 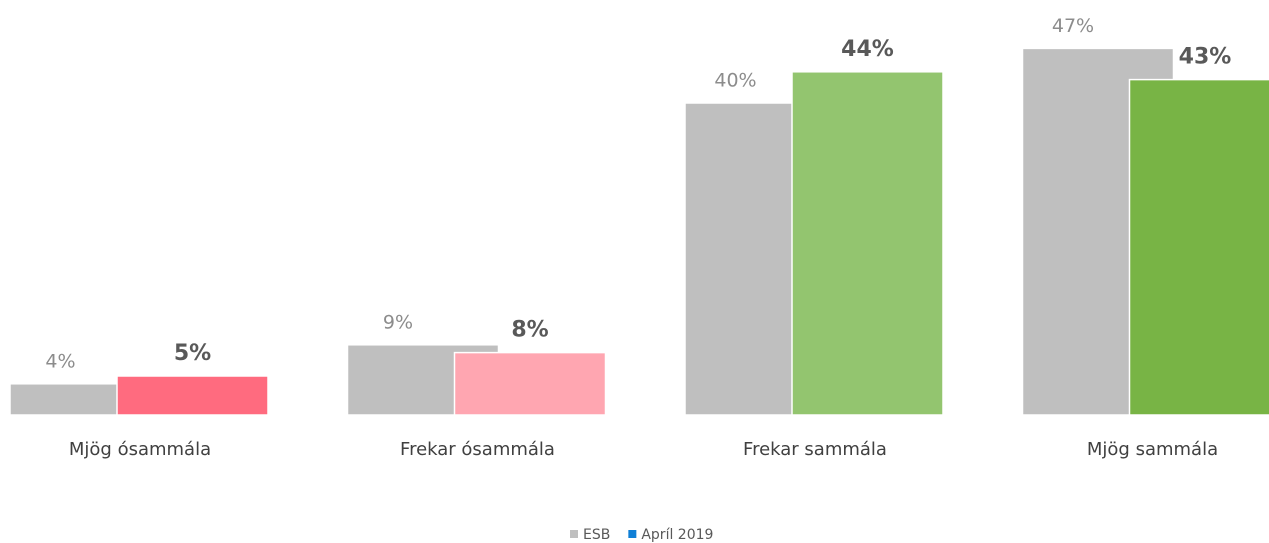 I want to click on data-label: 4%, so click(x=60, y=361).